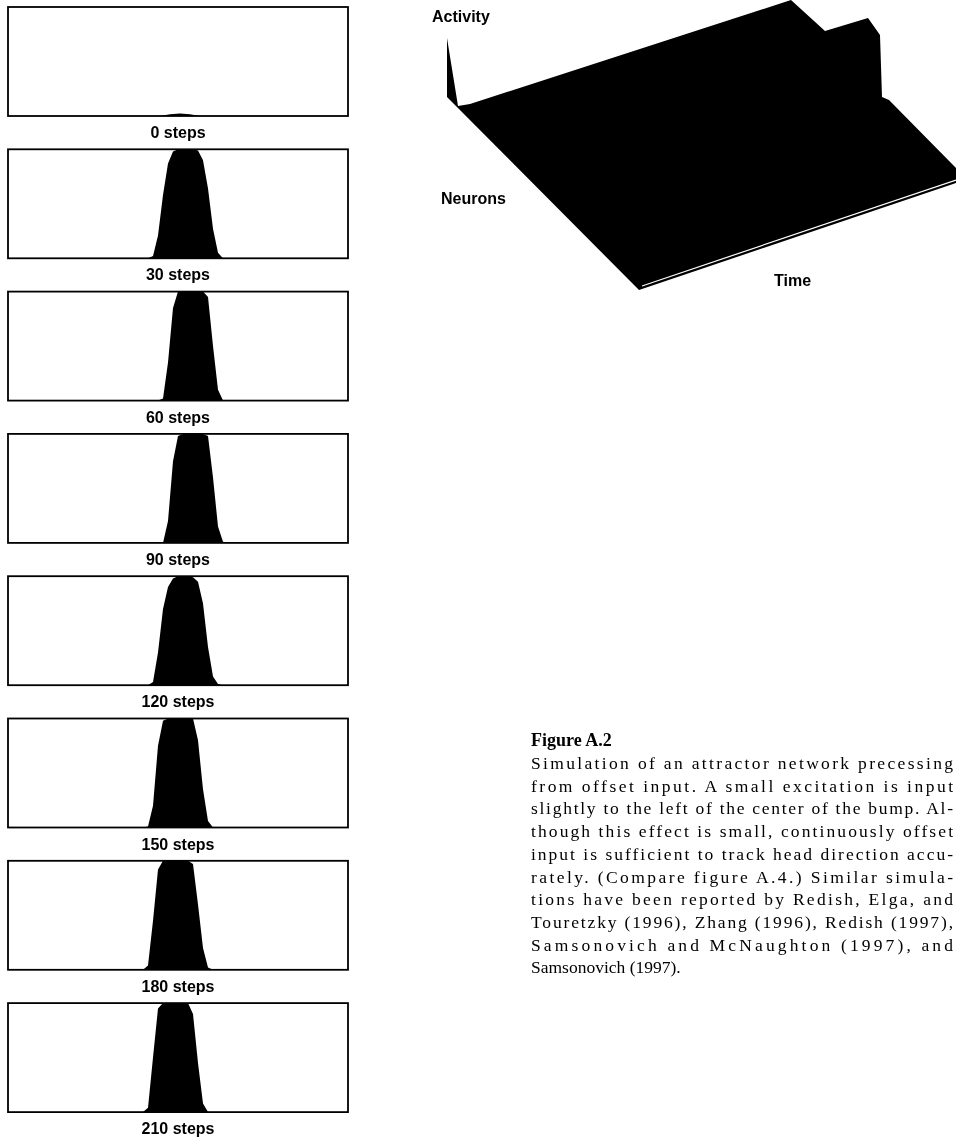 This screenshot has height=1147, width=956. I want to click on text: Figure A.2, so click(571, 740).